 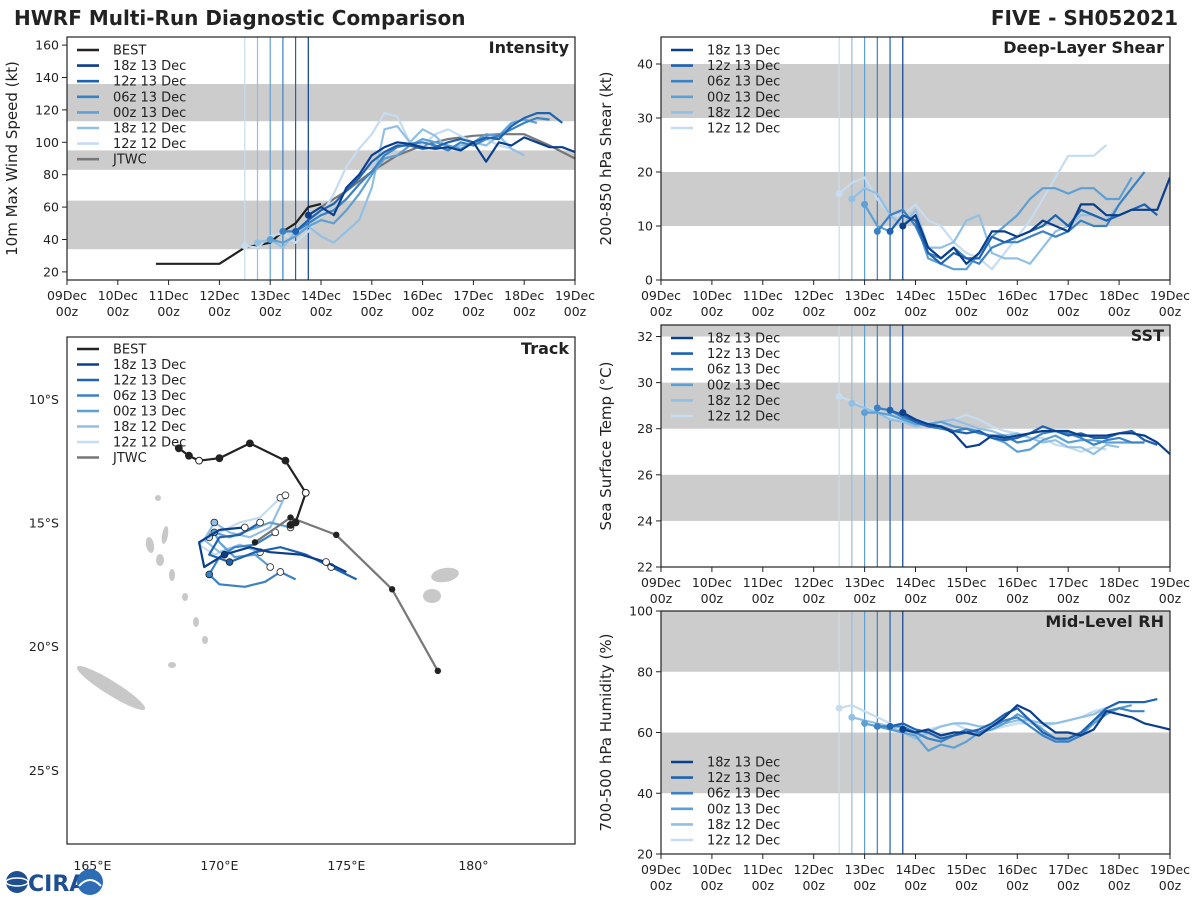 What do you see at coordinates (645, 428) in the screenshot?
I see `sst-ytick-label: 28` at bounding box center [645, 428].